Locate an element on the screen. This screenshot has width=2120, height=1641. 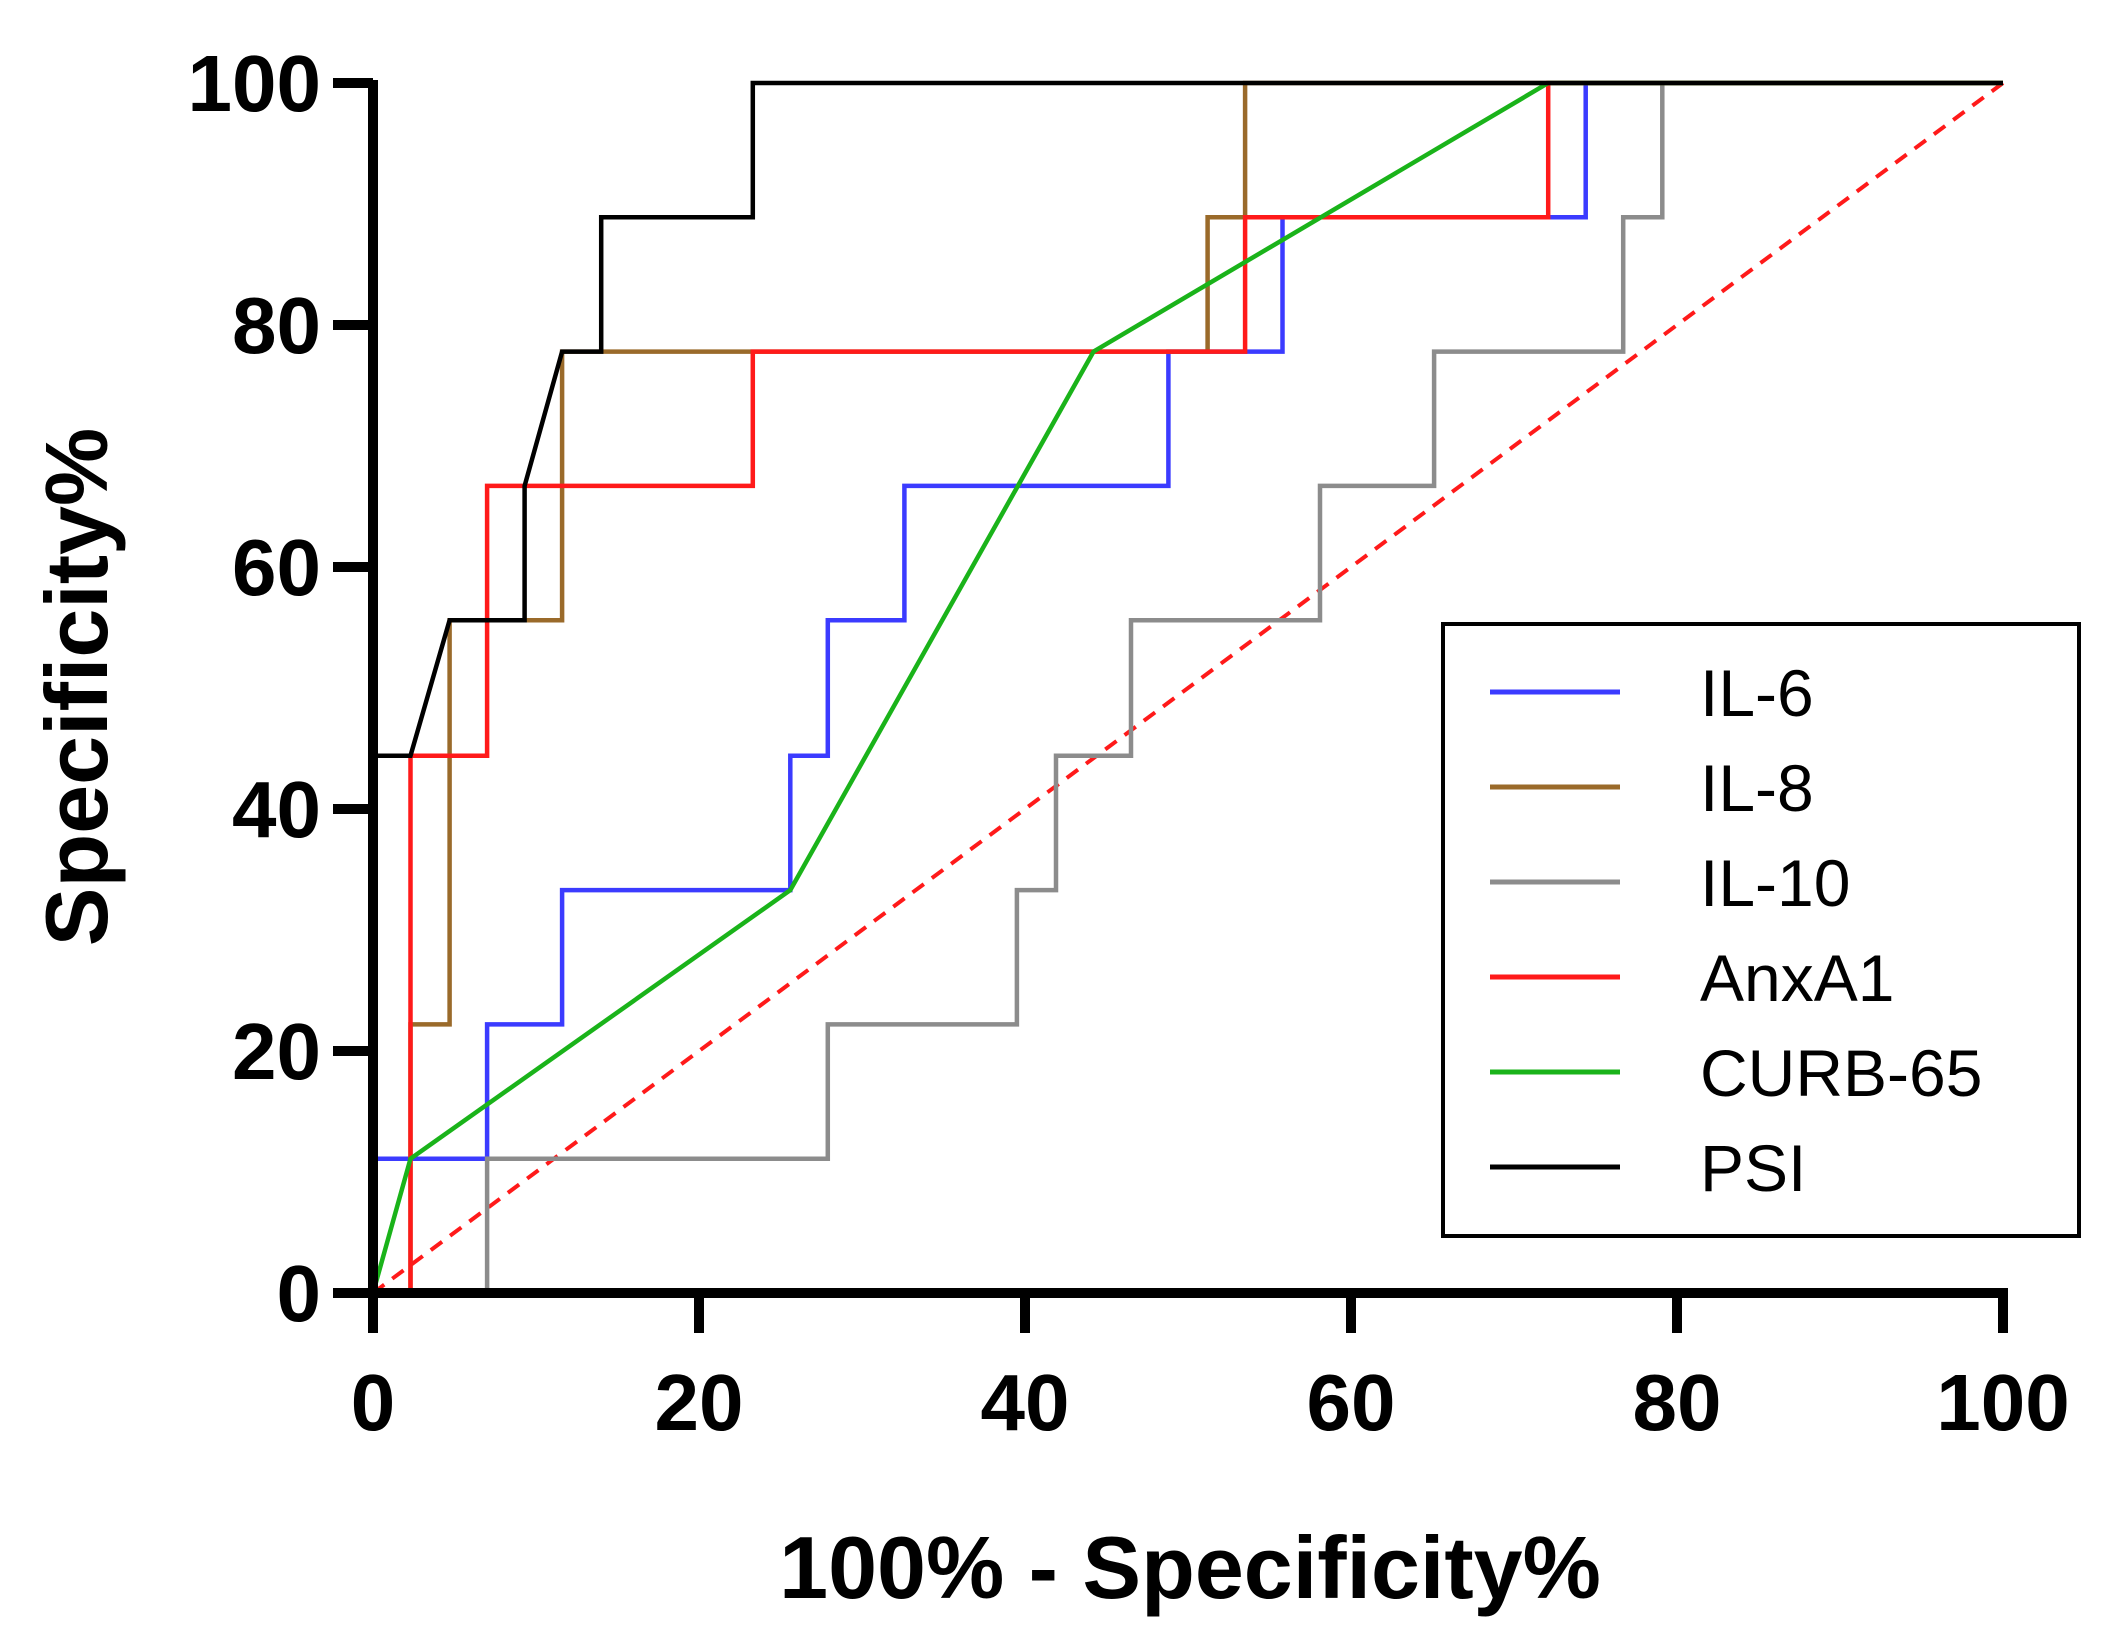
y-tick-label: 20 is located at coordinates (276, 1051).